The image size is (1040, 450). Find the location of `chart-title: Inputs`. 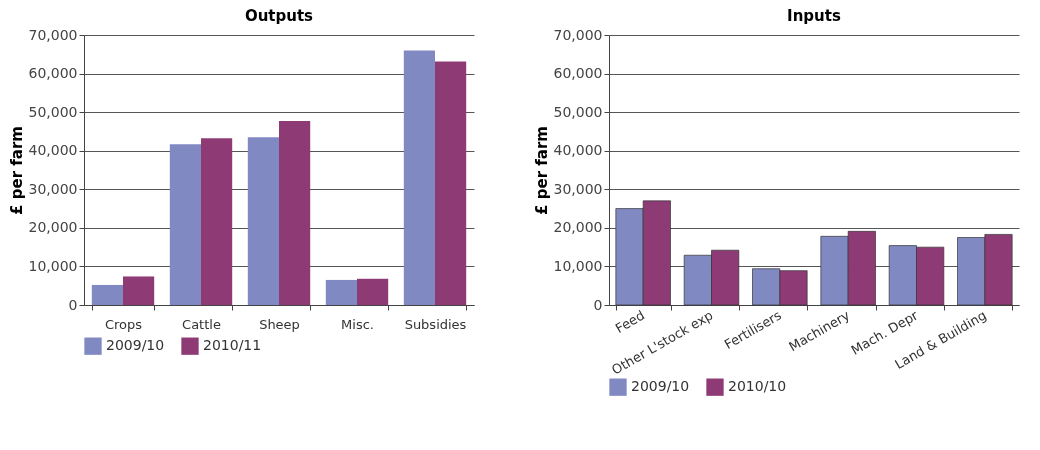

chart-title: Inputs is located at coordinates (814, 16).